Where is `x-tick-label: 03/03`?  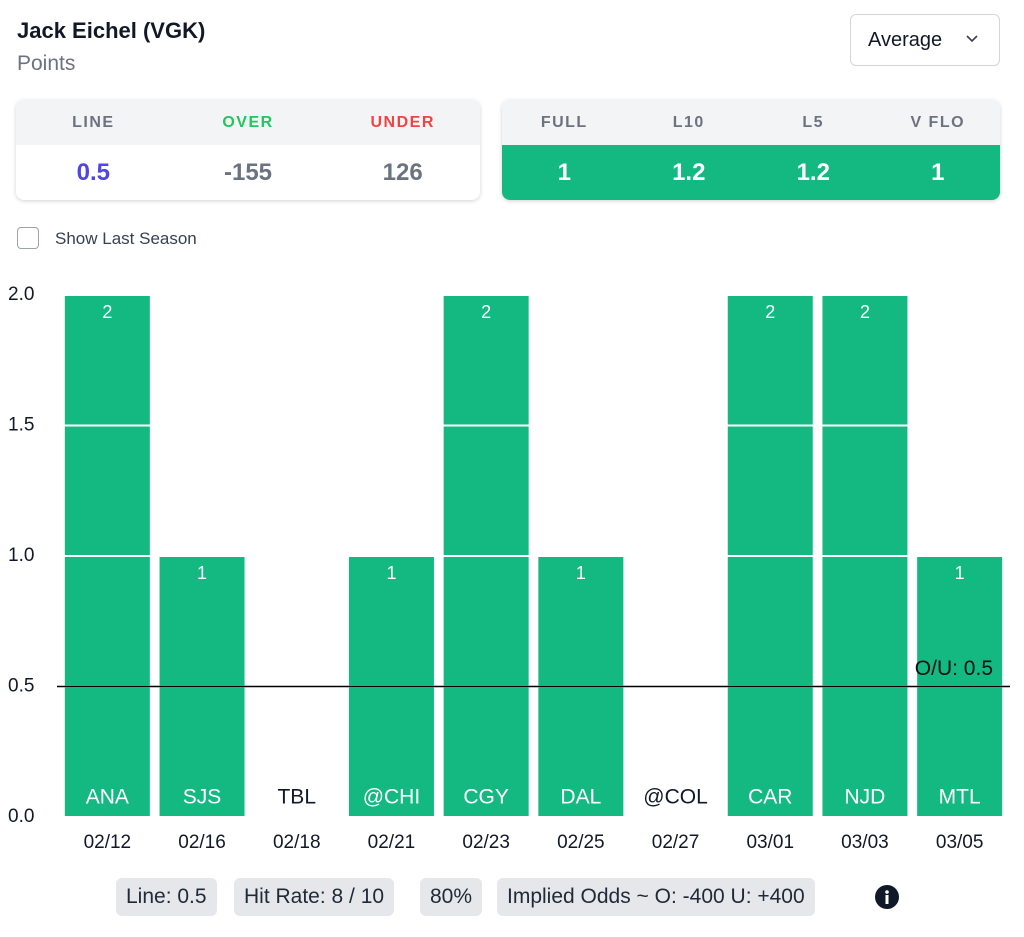
x-tick-label: 03/03 is located at coordinates (865, 842).